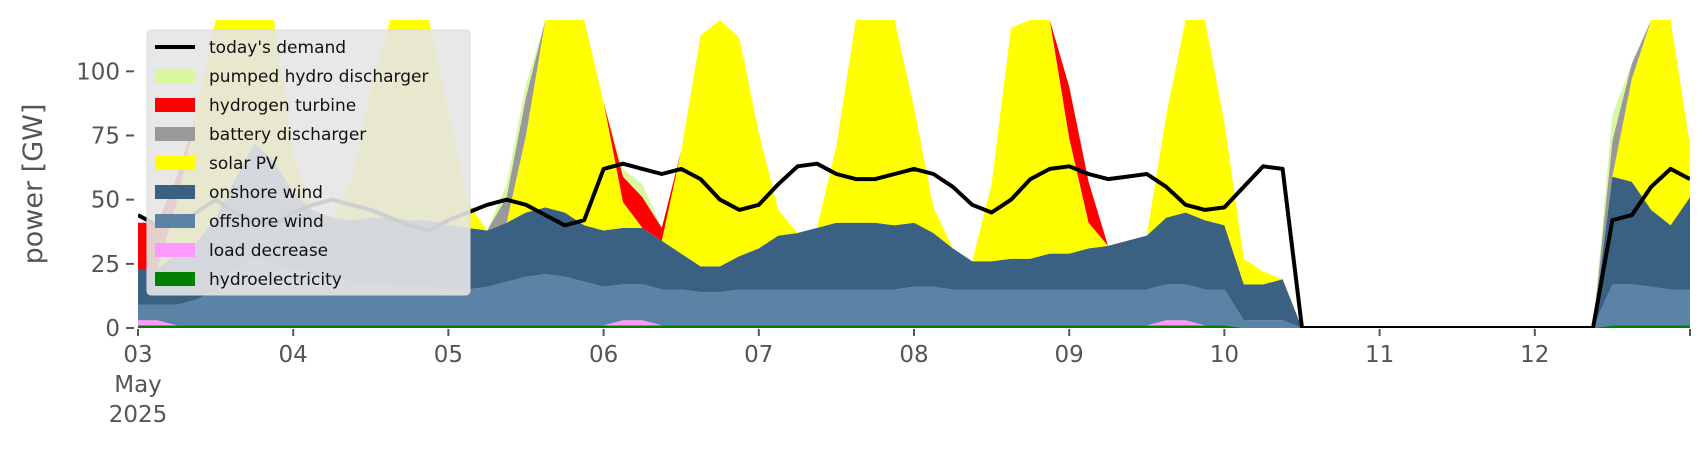 The width and height of the screenshot is (1706, 460). I want to click on x-tick-label: 03, so click(137, 355).